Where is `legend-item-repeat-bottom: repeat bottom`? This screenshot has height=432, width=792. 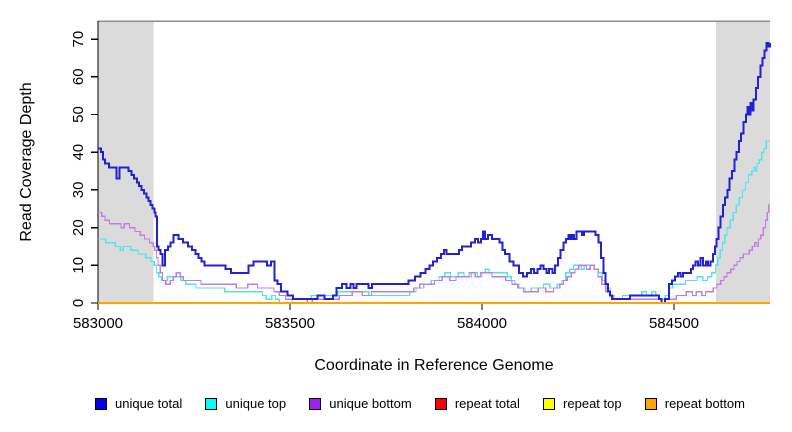 legend-item-repeat-bottom: repeat bottom is located at coordinates (694, 403).